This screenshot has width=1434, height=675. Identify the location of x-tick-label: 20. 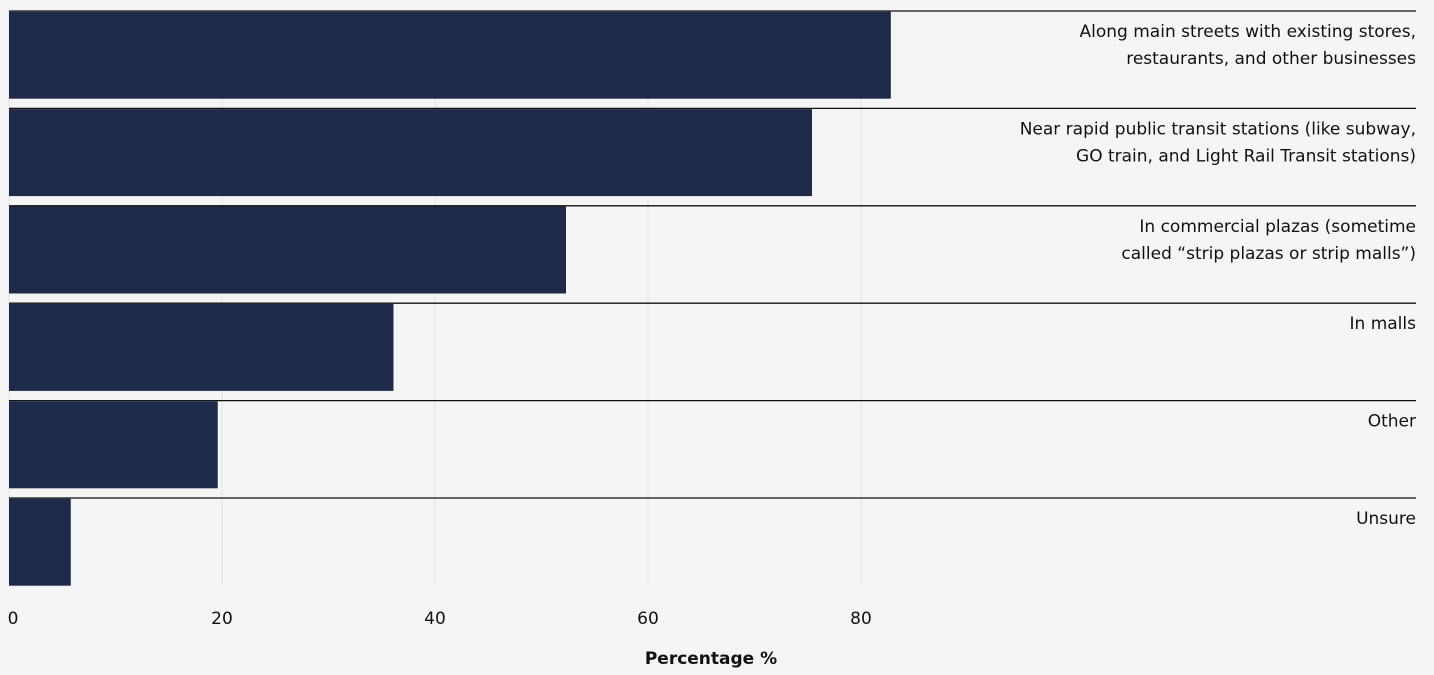
(222, 619).